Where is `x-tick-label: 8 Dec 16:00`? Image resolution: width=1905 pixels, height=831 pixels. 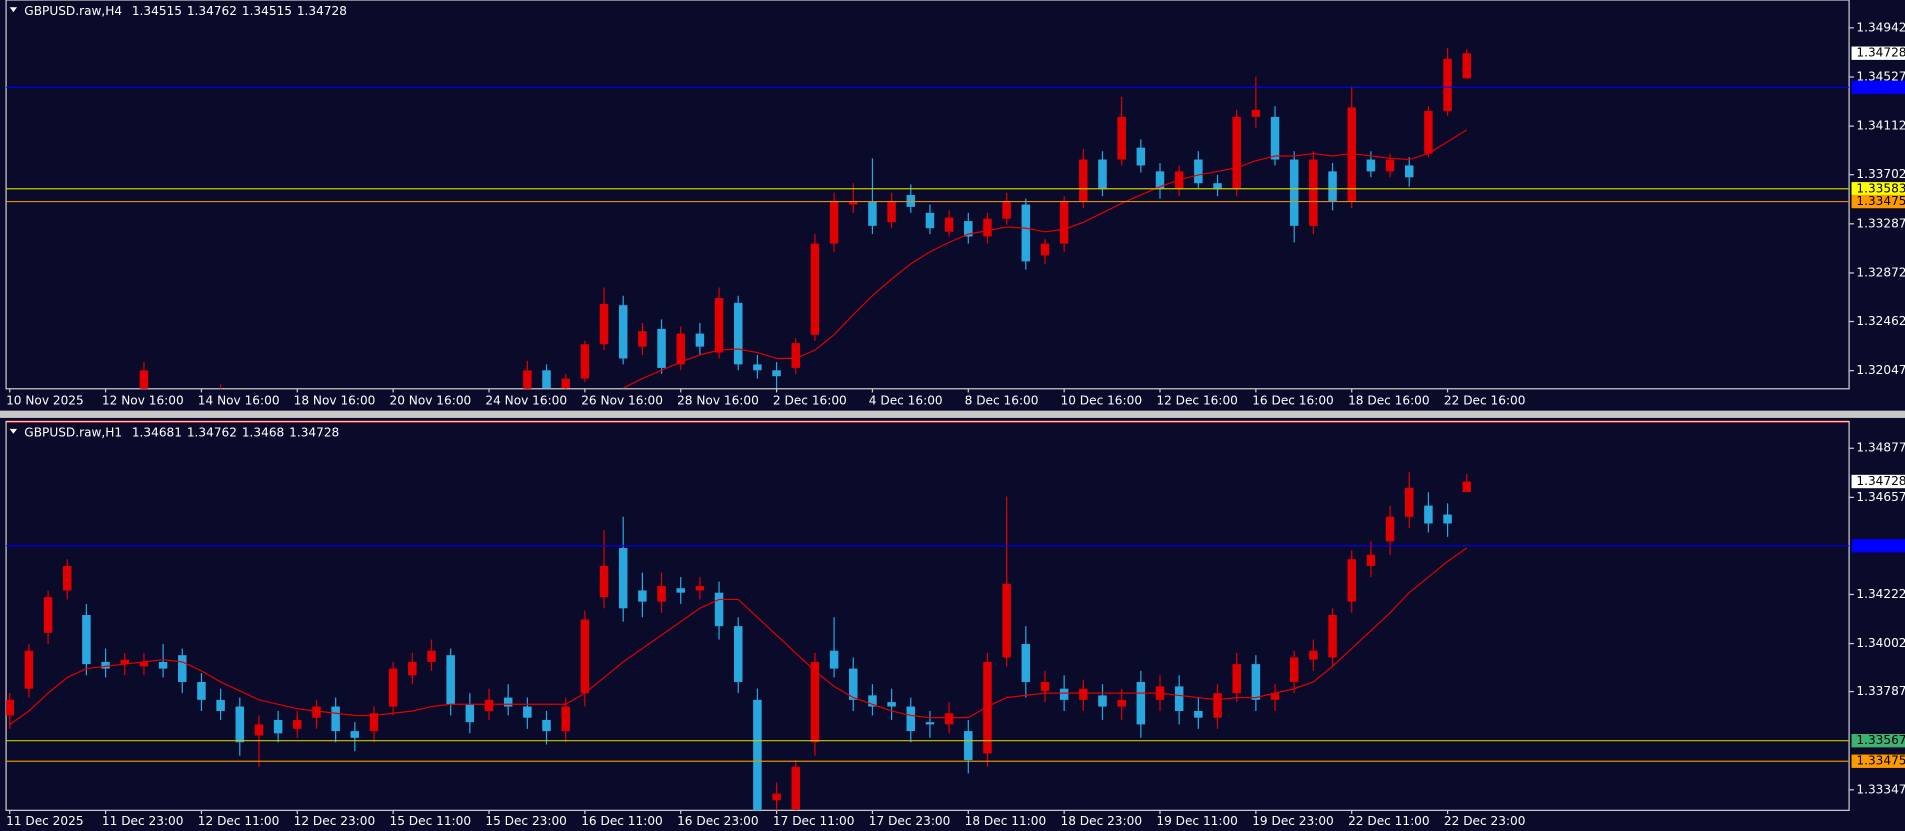 x-tick-label: 8 Dec 16:00 is located at coordinates (1002, 400).